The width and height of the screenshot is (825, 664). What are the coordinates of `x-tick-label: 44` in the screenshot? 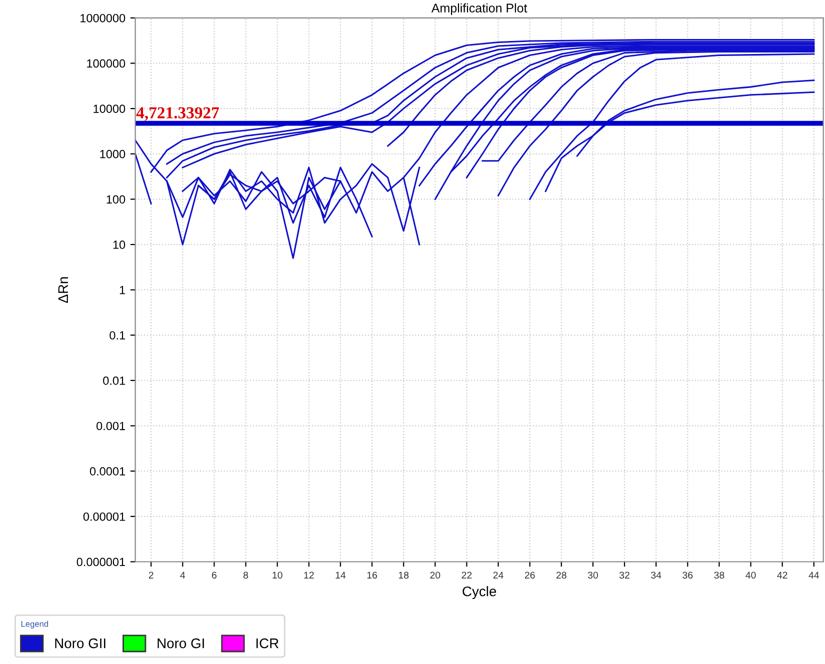 It's located at (814, 575).